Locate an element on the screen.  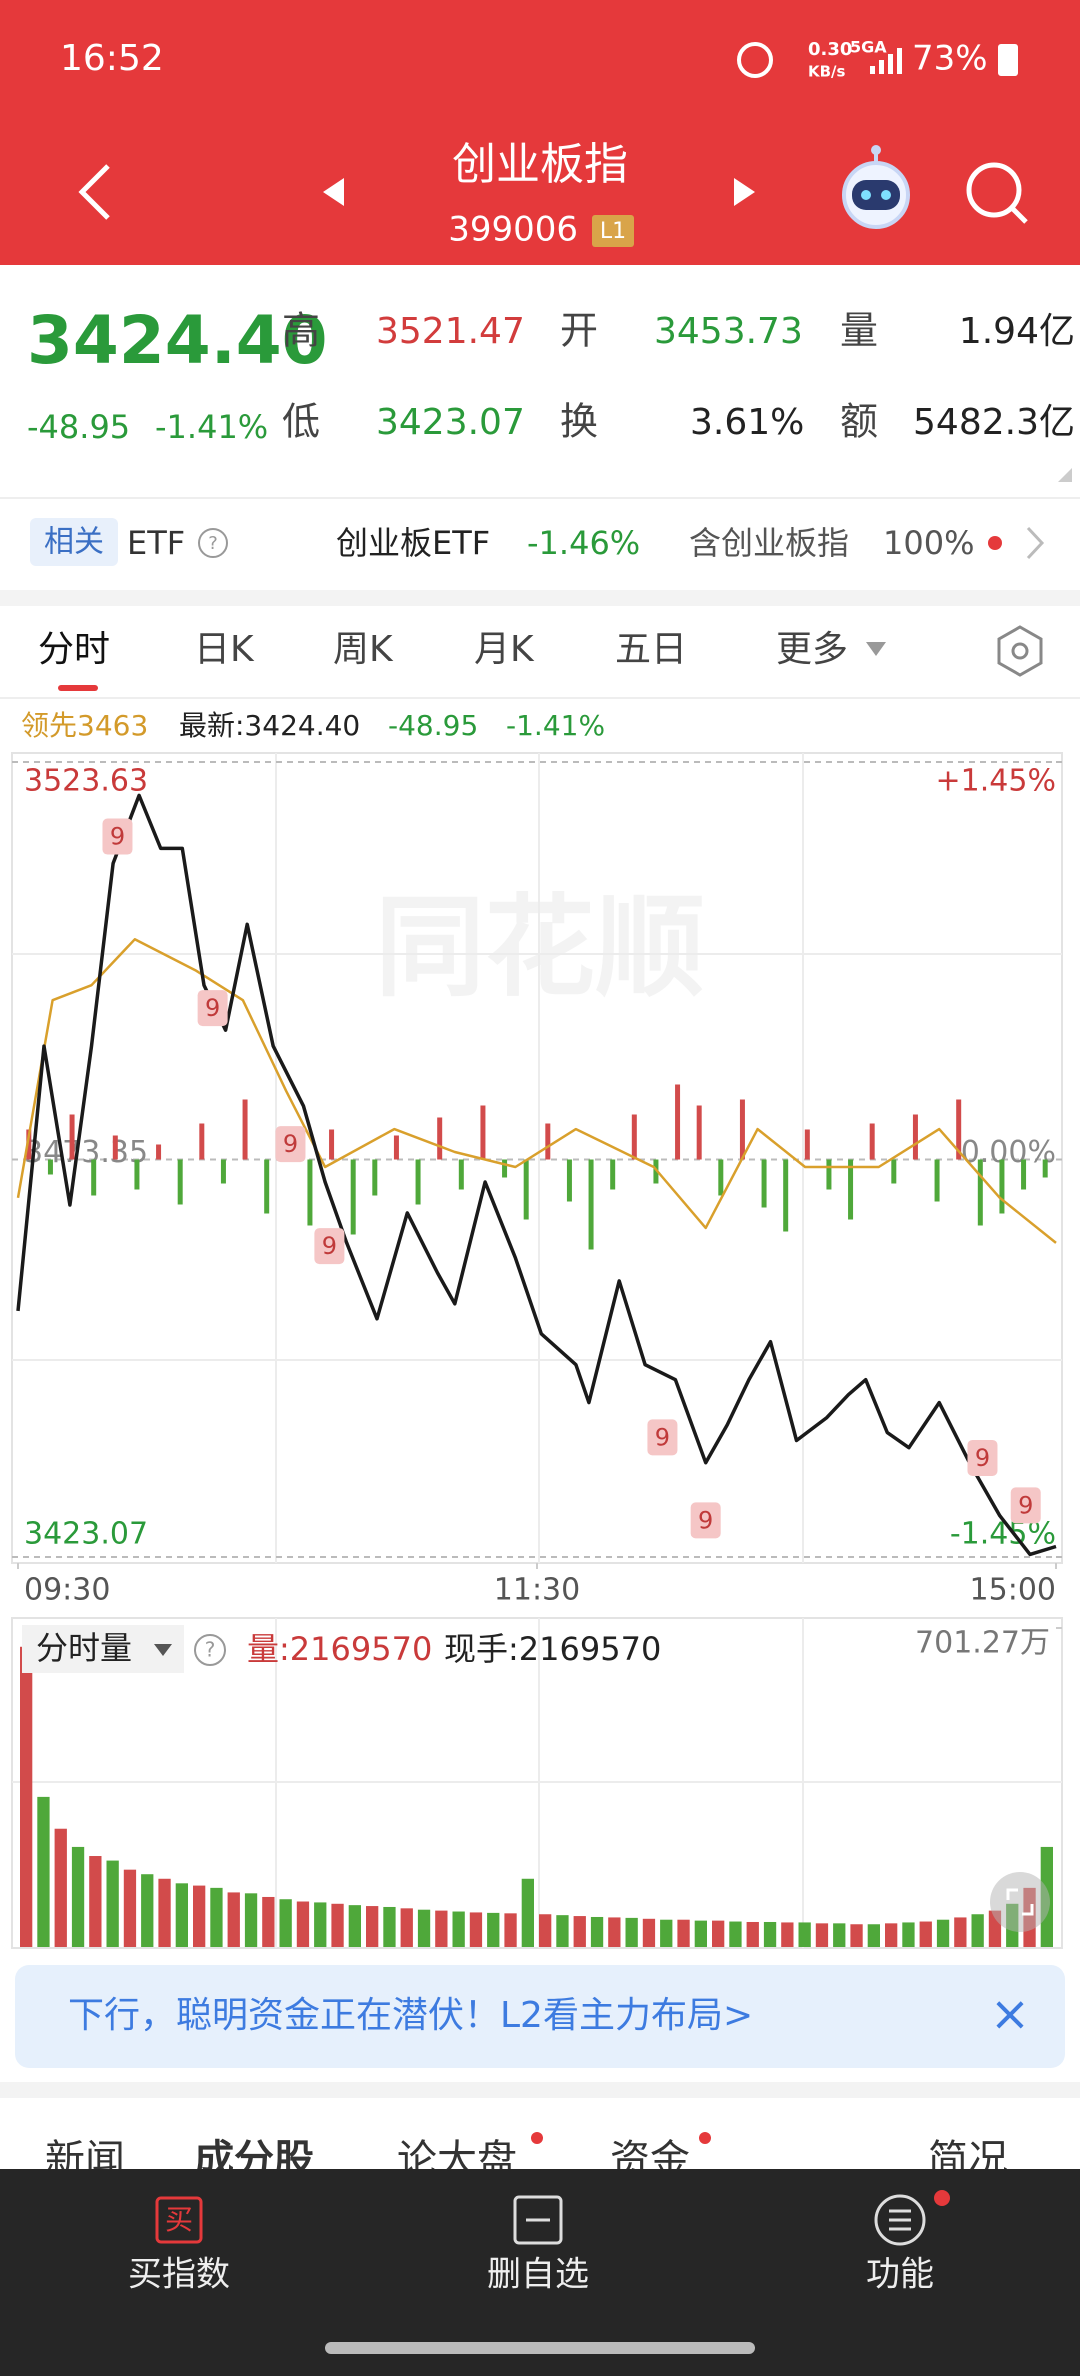
tab: 周K is located at coordinates (363, 649).